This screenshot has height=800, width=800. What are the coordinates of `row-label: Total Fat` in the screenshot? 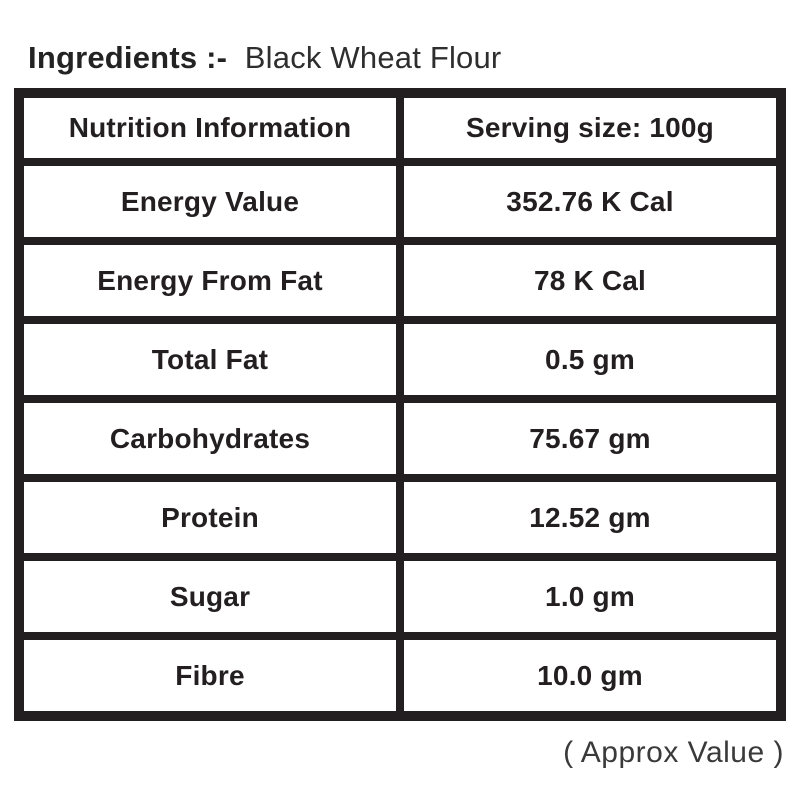 It's located at (210, 359).